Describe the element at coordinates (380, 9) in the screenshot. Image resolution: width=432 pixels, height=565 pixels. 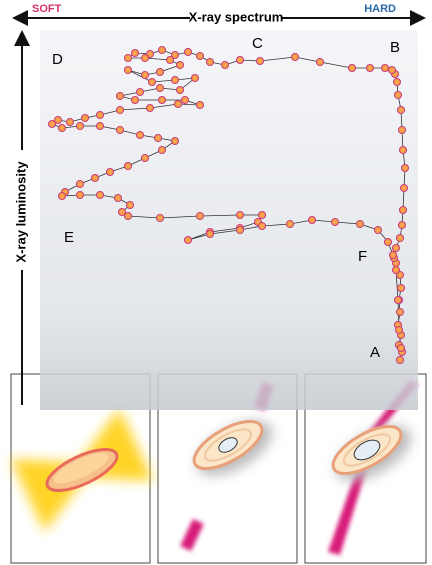
I see `hard-label: HARD` at that location.